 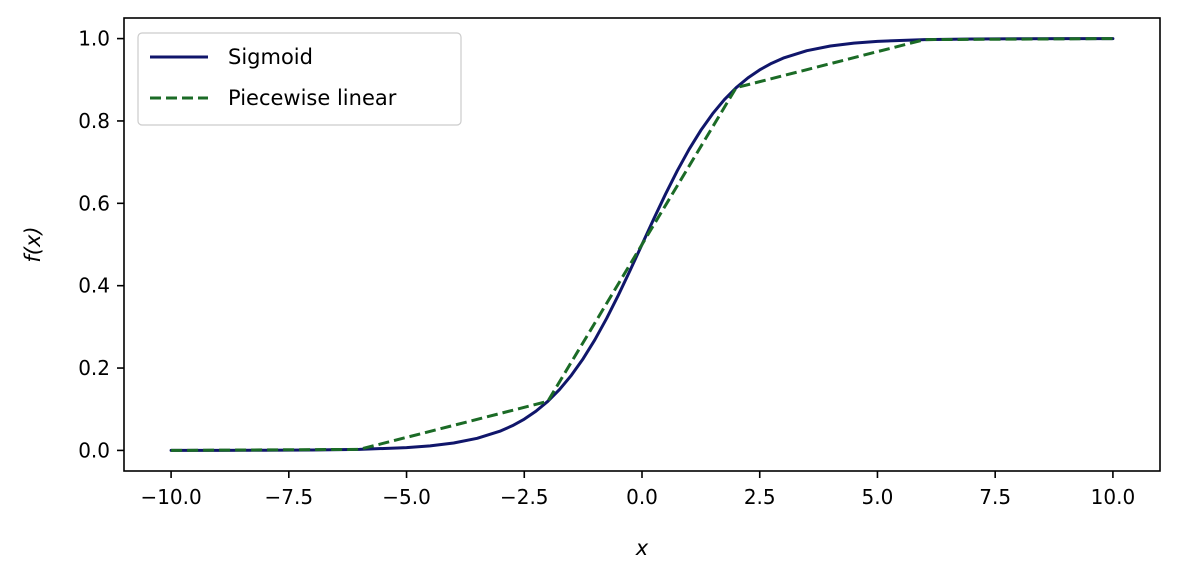 I want to click on y-tick-label: 1.0, so click(x=94, y=39).